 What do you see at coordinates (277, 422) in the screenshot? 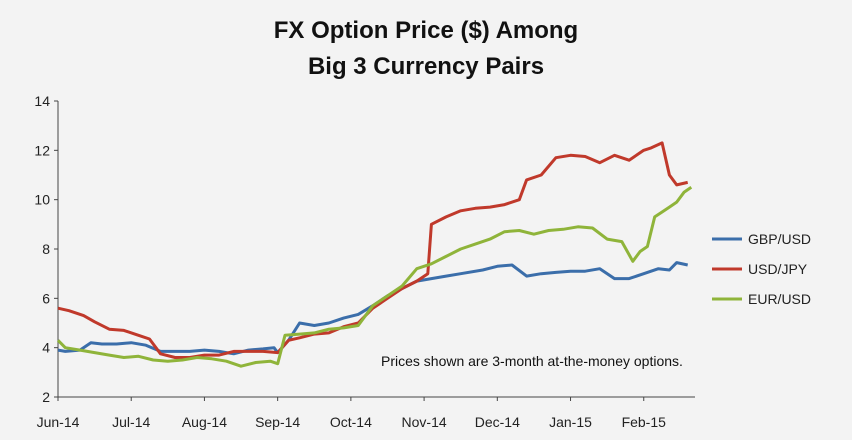
I see `x-tick-label: Sep-14` at bounding box center [277, 422].